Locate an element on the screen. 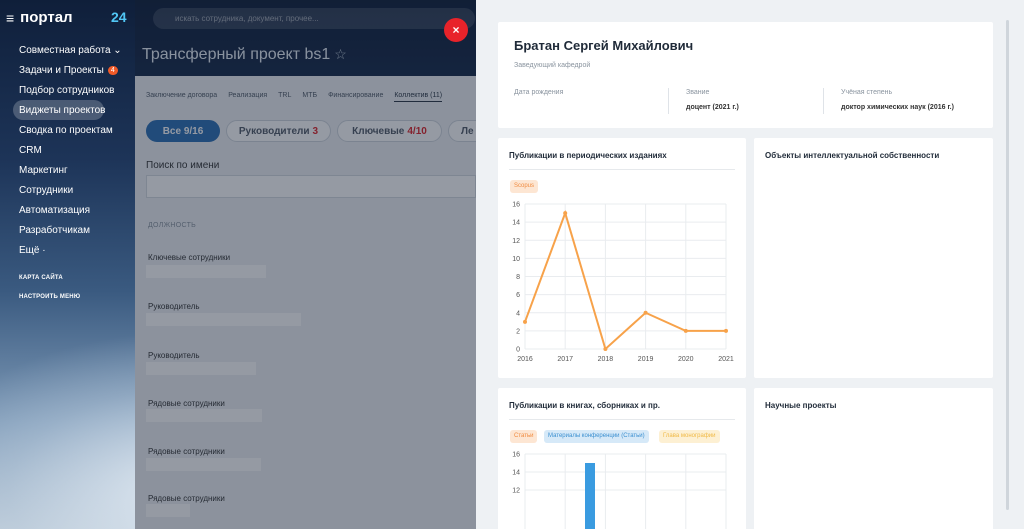 The width and height of the screenshot is (1024, 529). sidebar-item-label: Автоматизация is located at coordinates (55, 210).